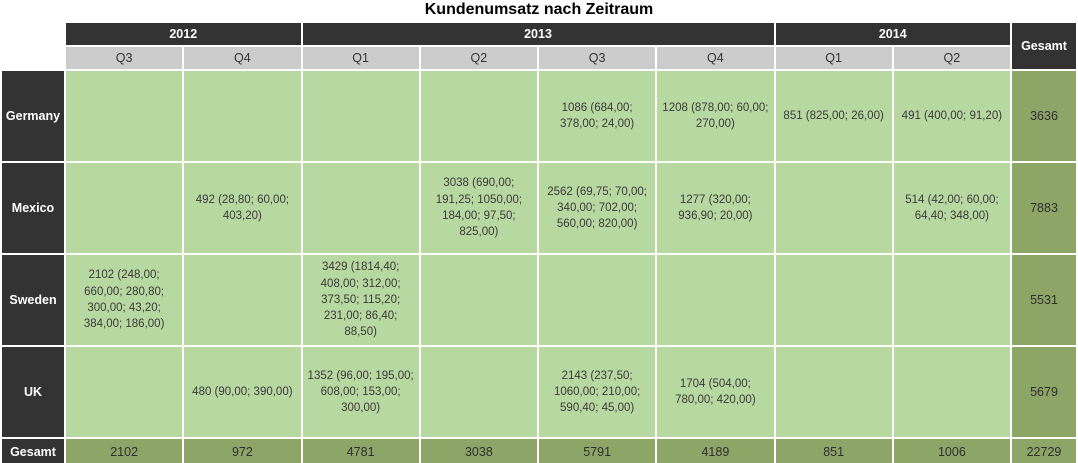 This screenshot has width=1078, height=463. I want to click on column-total-2013-q1: 4781, so click(360, 451).